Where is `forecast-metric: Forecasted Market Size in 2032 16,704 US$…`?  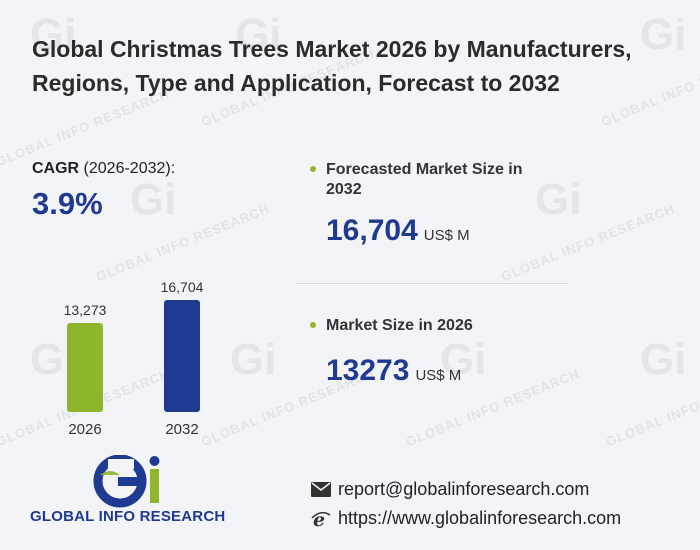
forecast-metric: Forecasted Market Size in 2032 16,704 US$… is located at coordinates (430, 204).